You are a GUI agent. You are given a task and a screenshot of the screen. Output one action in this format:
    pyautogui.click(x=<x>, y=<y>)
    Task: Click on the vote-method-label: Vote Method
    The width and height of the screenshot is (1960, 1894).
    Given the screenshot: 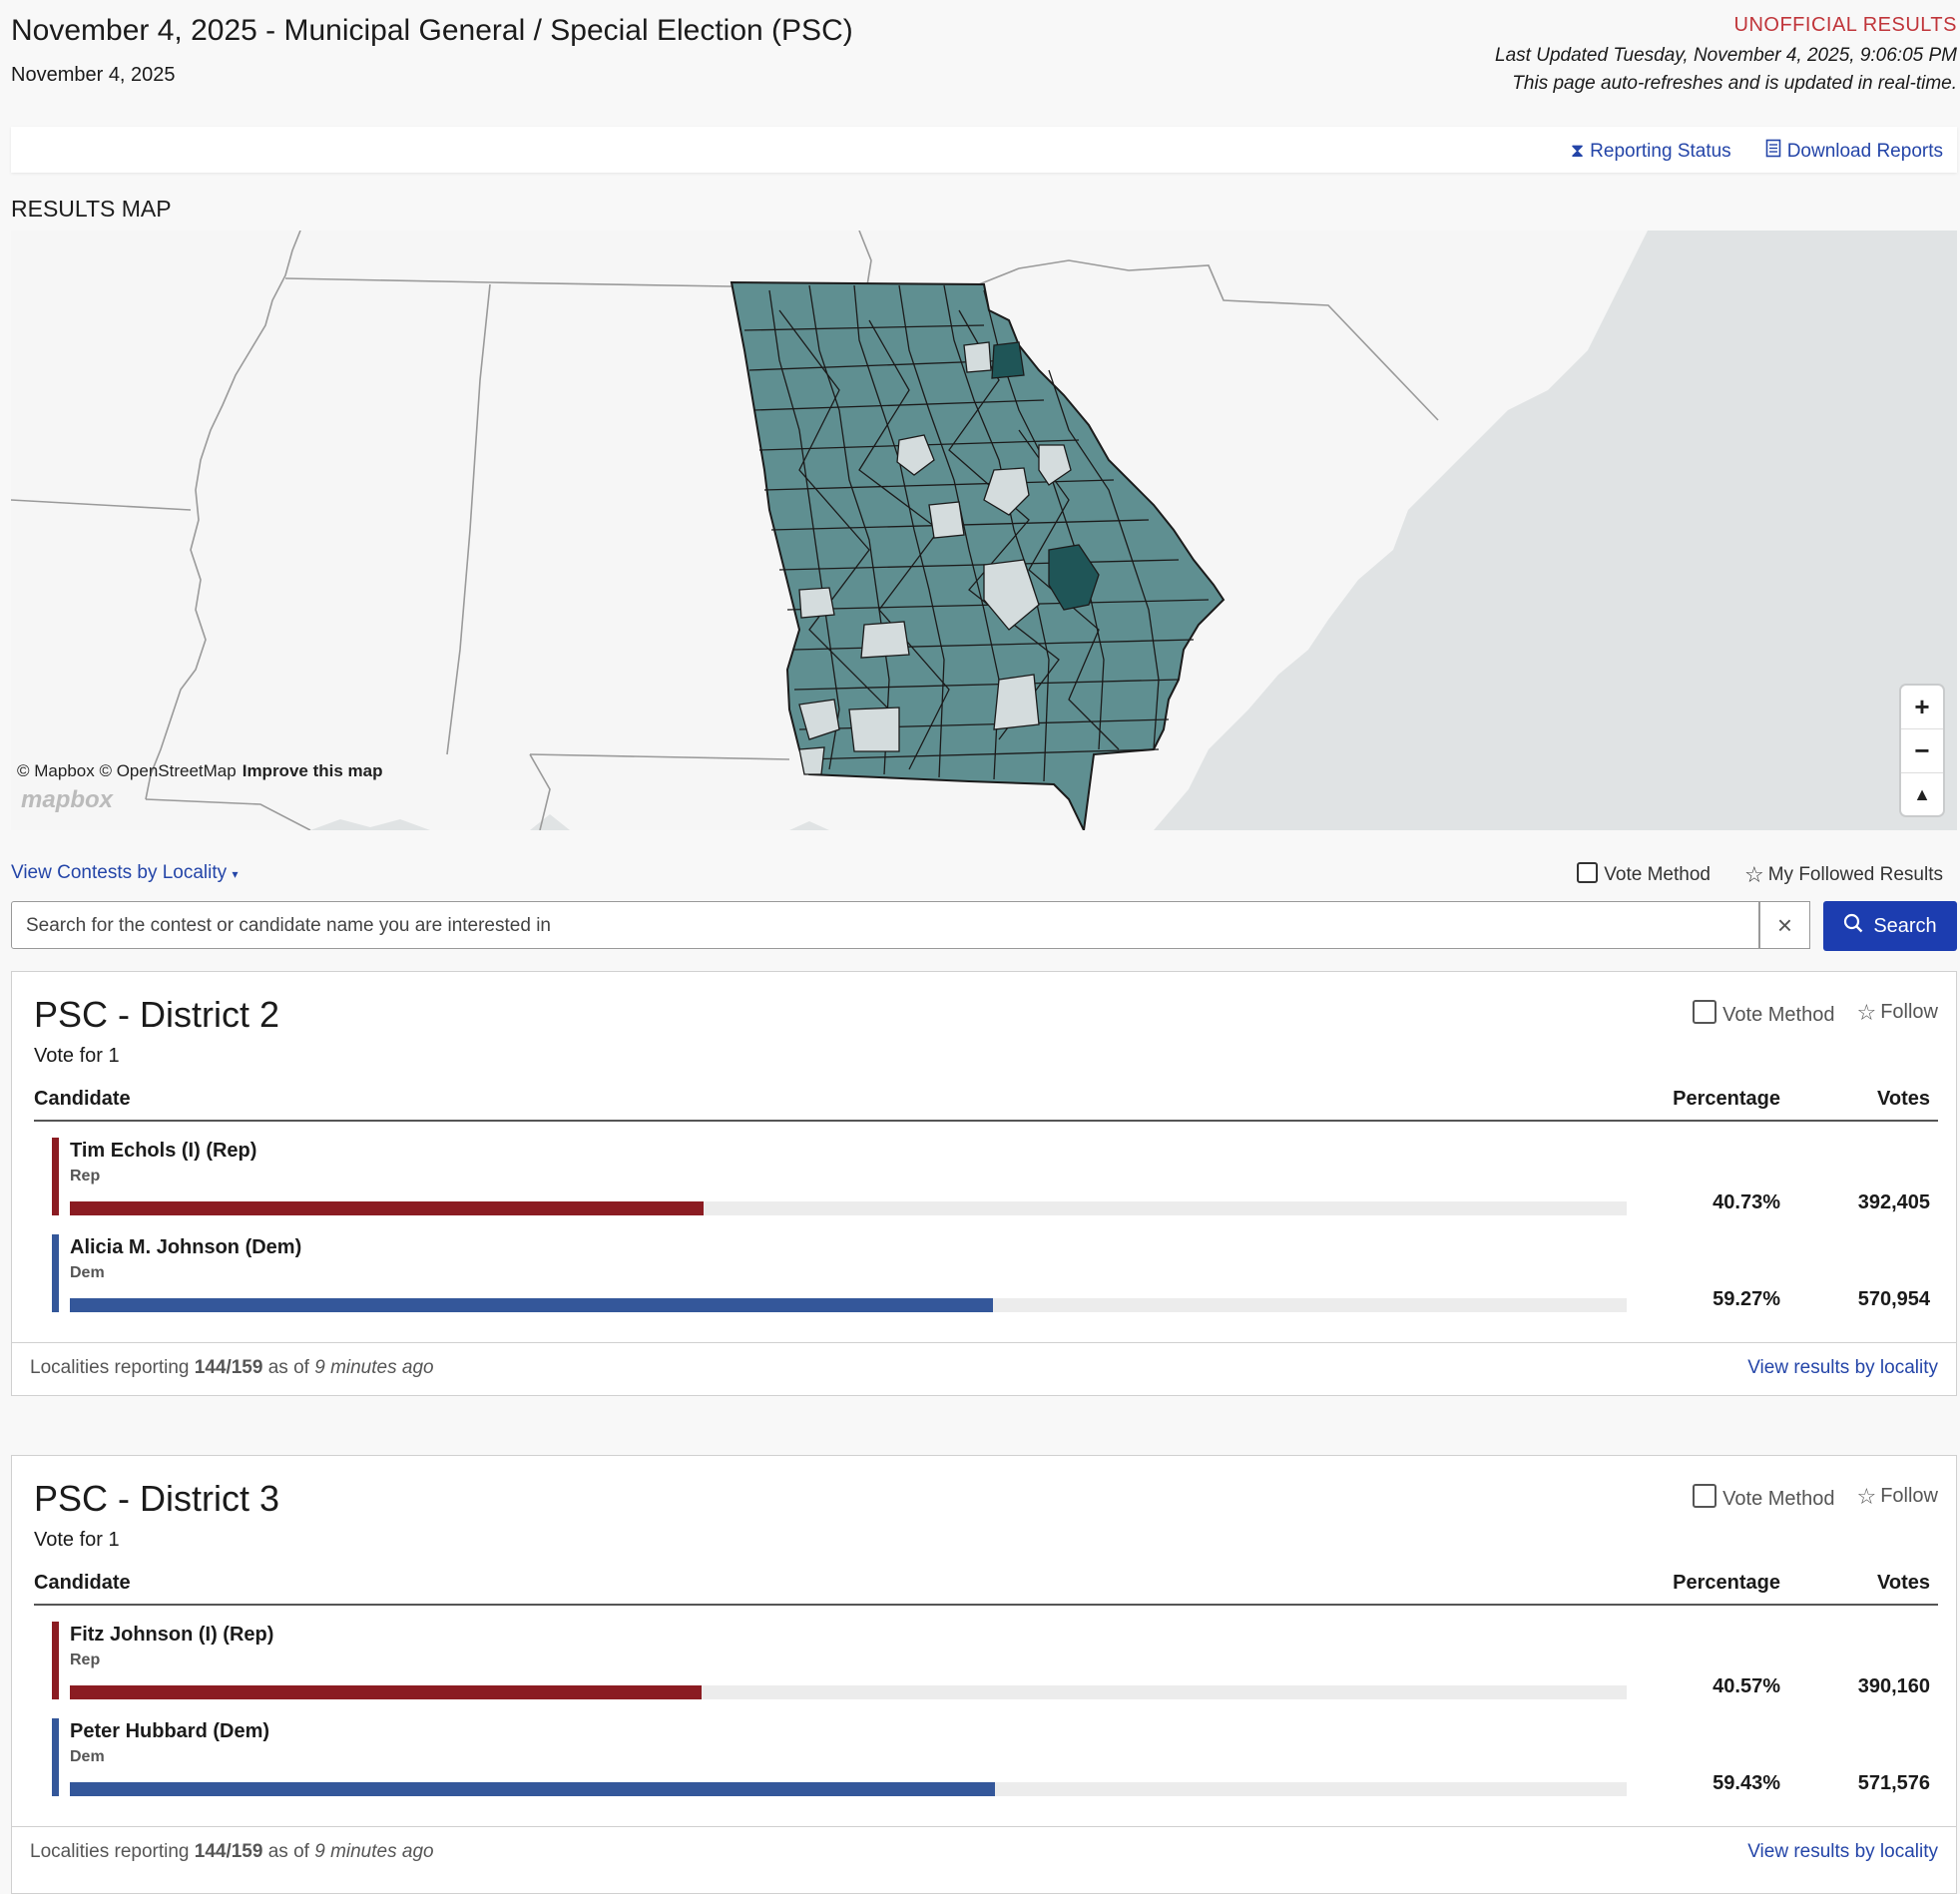 What is the action you would take?
    pyautogui.click(x=1657, y=874)
    